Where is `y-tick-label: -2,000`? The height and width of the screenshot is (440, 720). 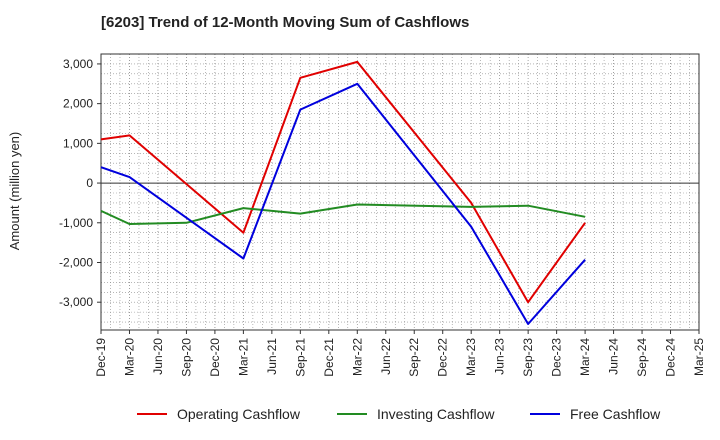 y-tick-label: -2,000 is located at coordinates (76, 262).